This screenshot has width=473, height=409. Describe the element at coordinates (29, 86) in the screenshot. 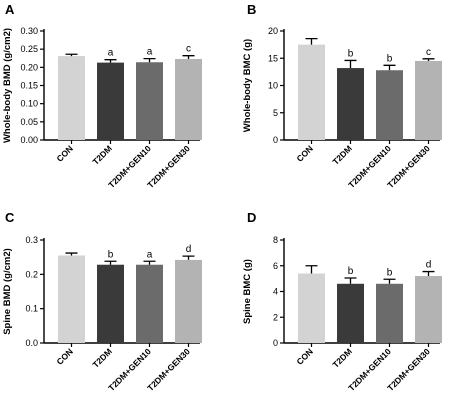

I see `y-tick-label: 0.15` at that location.